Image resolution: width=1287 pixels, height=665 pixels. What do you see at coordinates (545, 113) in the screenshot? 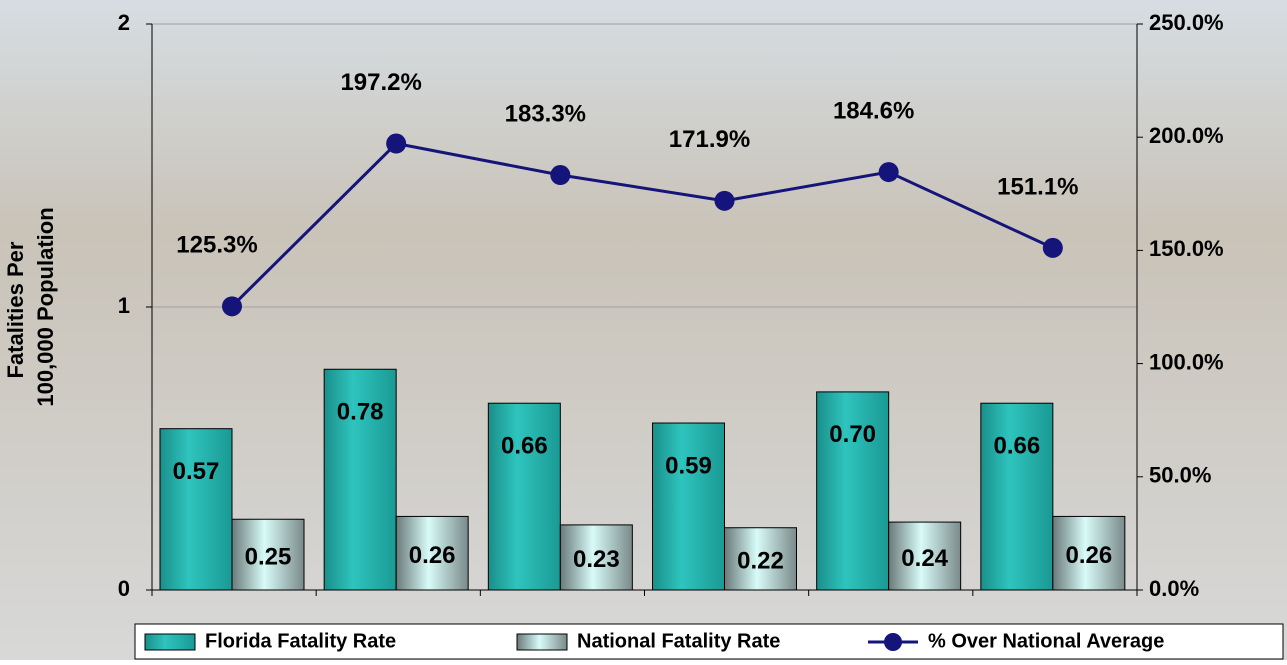
I see `data-label: 183.3%` at bounding box center [545, 113].